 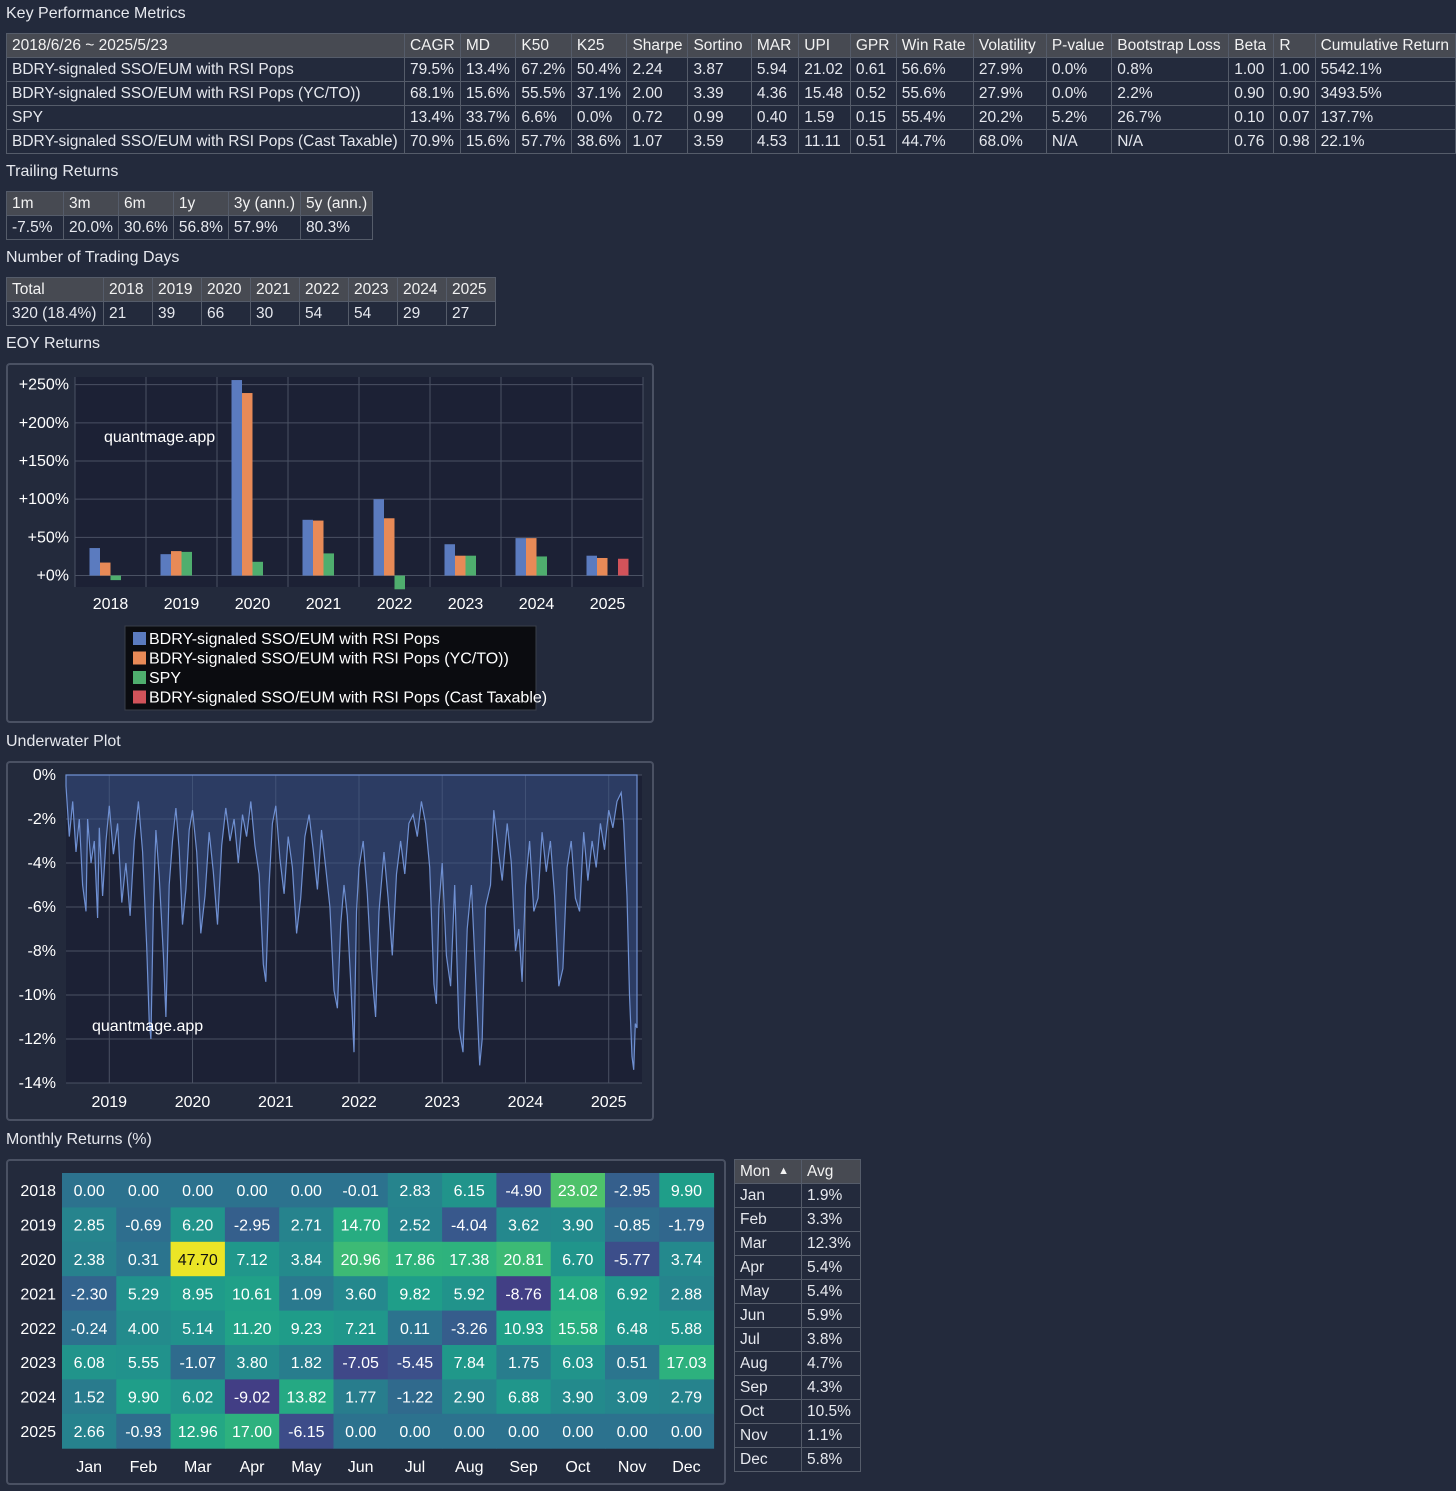 I want to click on metrics-cell: 55.5%, so click(x=543, y=93).